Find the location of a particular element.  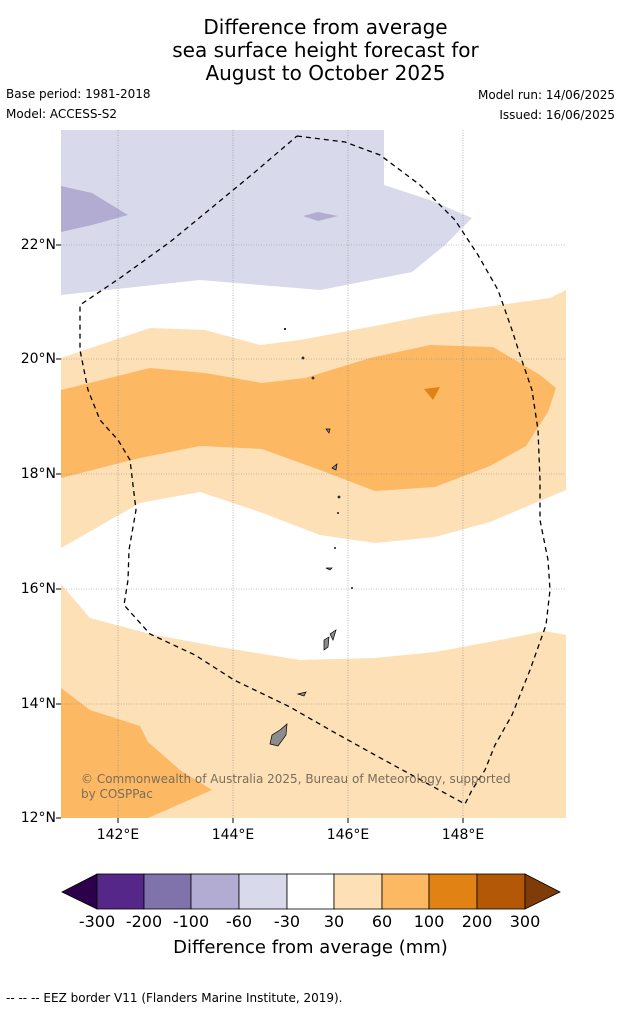

lat-label-16n: 16°N is located at coordinates (38, 589).